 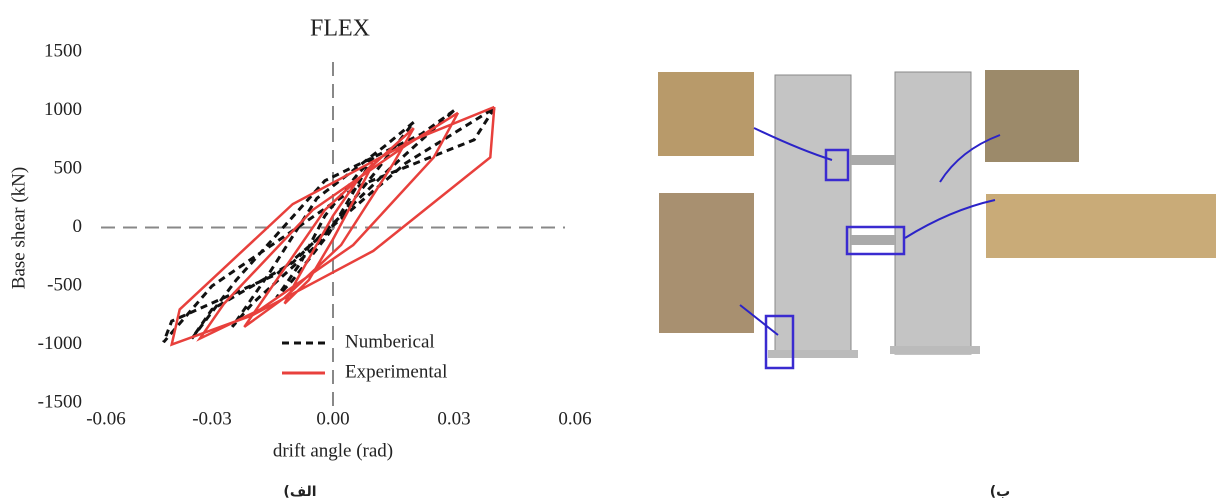 I want to click on arrow, so click(x=870, y=231).